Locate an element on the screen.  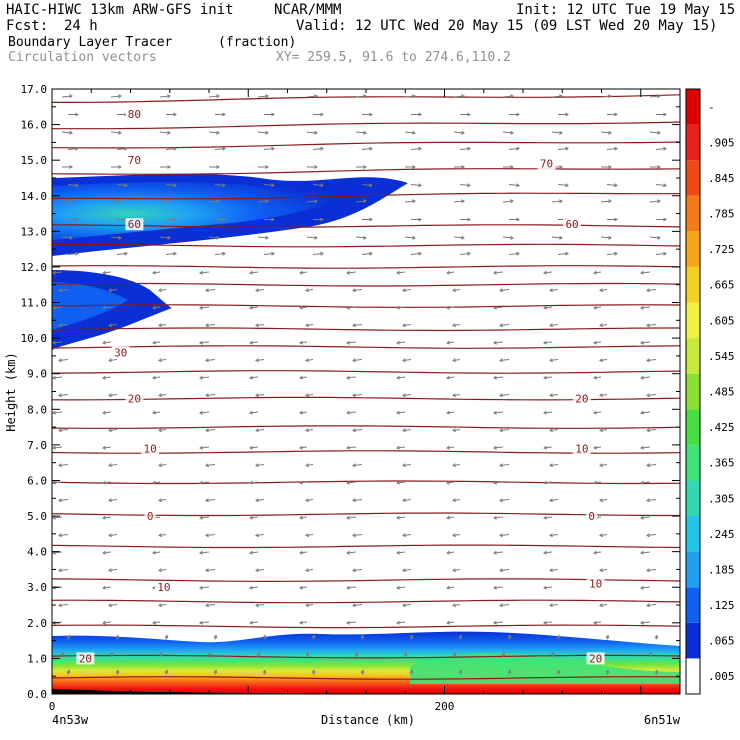
y-tick-label: 16.0 is located at coordinates (34, 125).